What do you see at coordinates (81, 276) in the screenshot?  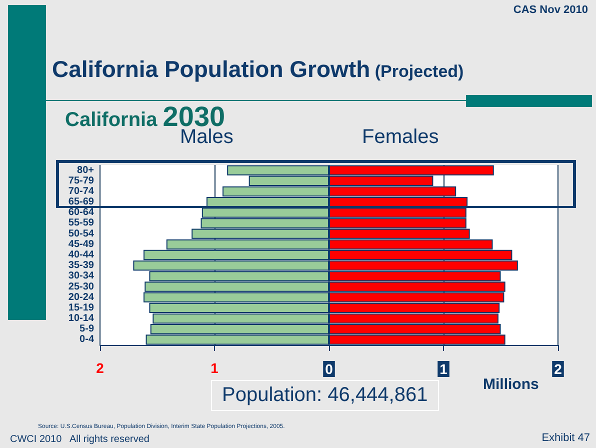 I see `y-tick-label: 30-34` at bounding box center [81, 276].